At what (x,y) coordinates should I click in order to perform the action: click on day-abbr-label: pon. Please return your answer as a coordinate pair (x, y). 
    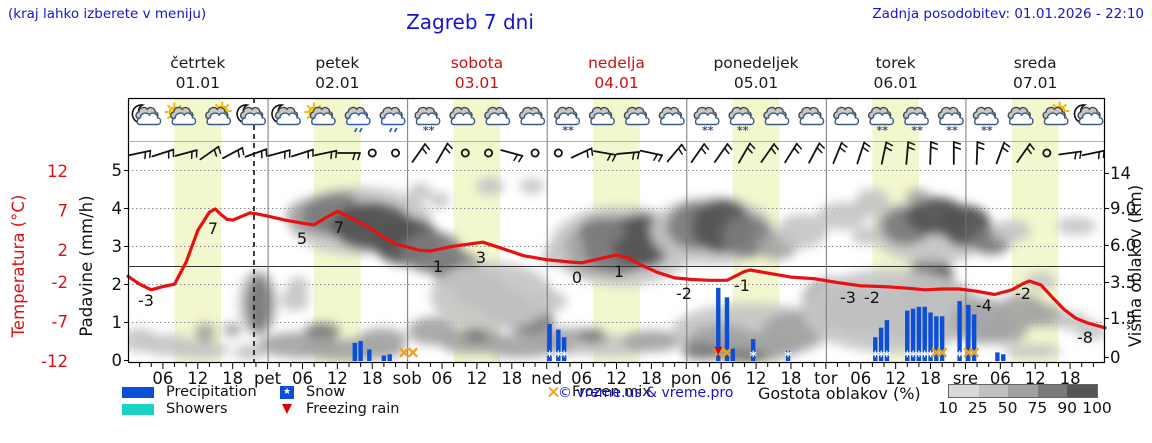
    Looking at the image, I should click on (686, 378).